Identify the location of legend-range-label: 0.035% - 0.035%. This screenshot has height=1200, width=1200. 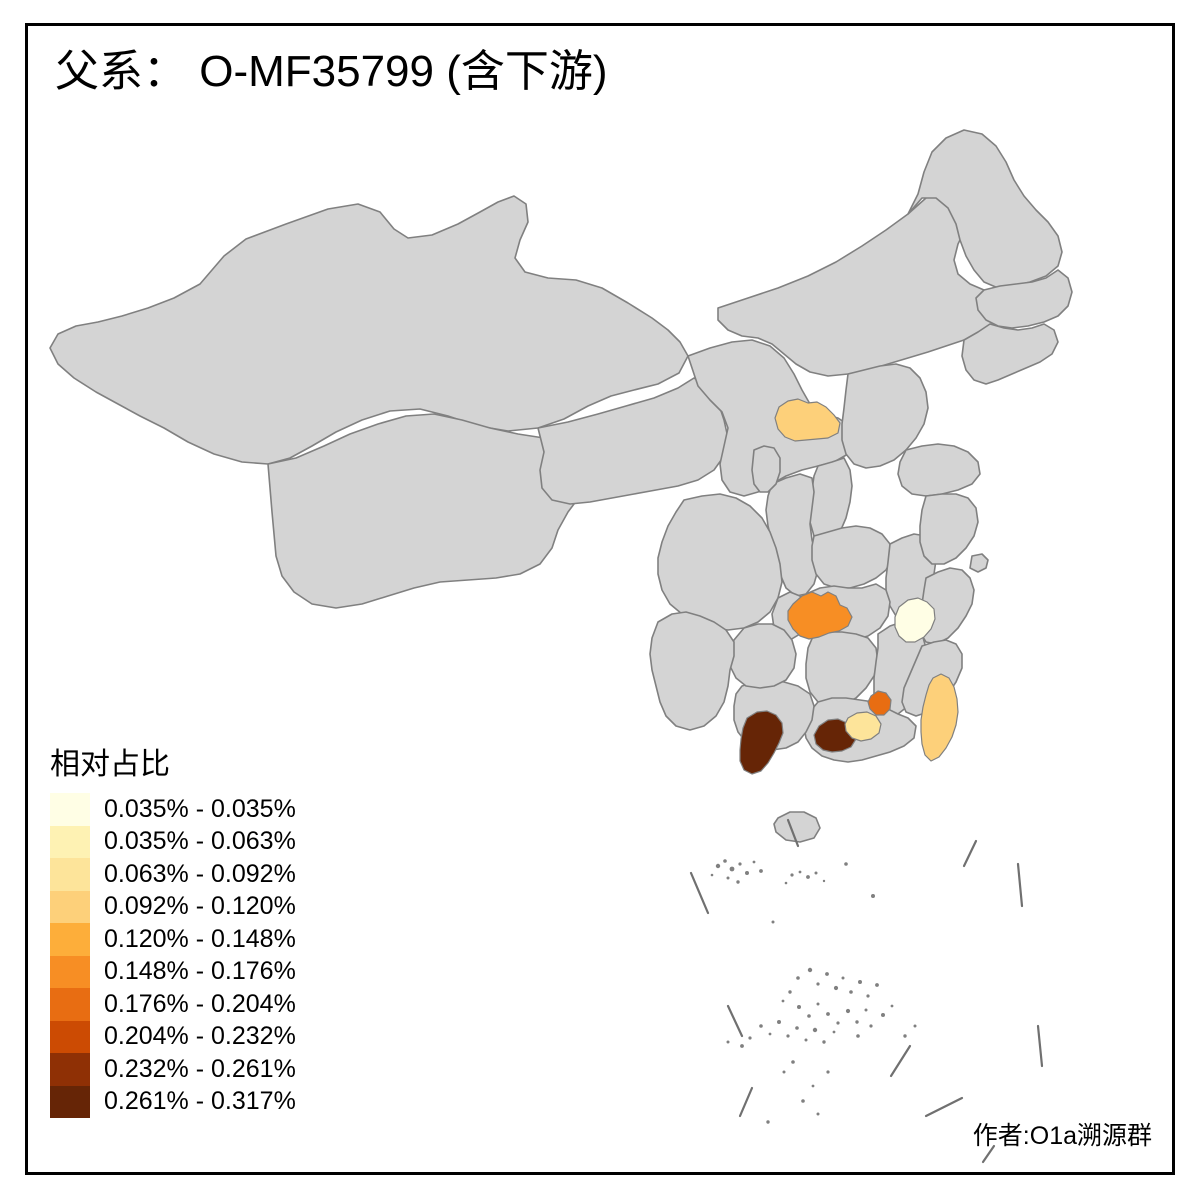
(200, 808).